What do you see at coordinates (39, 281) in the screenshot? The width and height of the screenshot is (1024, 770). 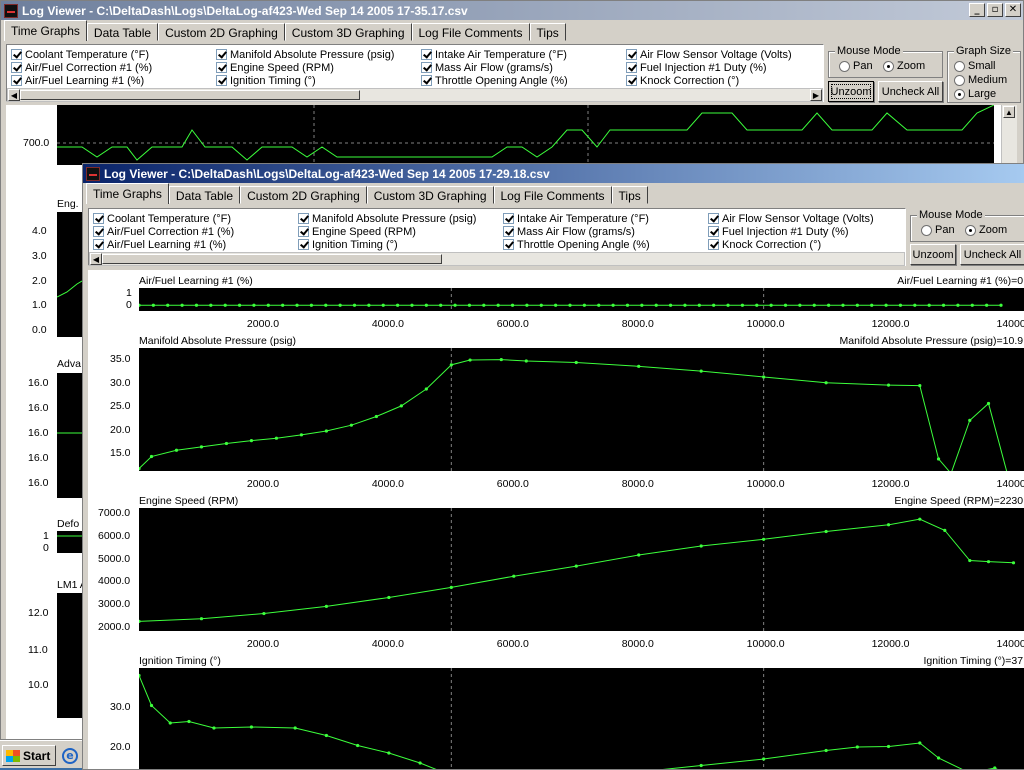 I see `back-eng-tick: 2.0` at bounding box center [39, 281].